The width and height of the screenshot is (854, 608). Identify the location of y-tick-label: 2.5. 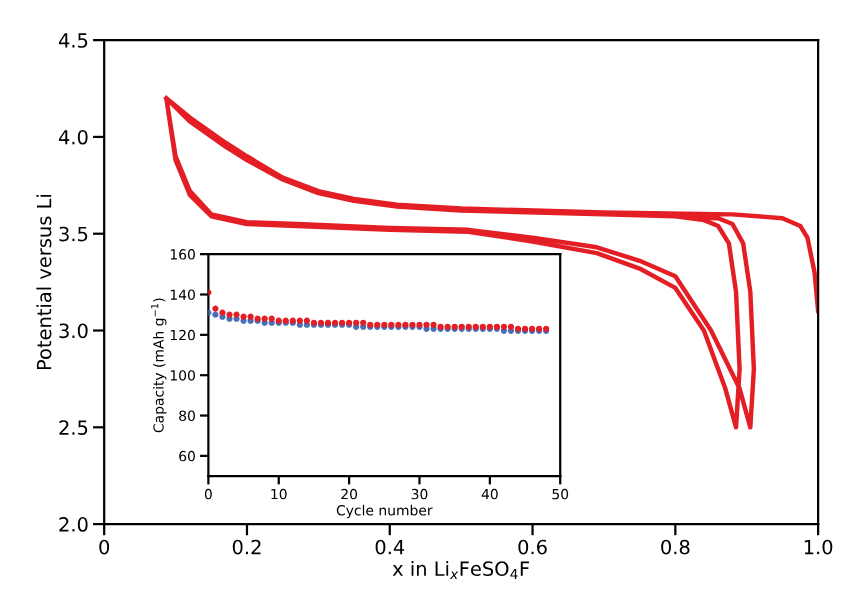
(73, 427).